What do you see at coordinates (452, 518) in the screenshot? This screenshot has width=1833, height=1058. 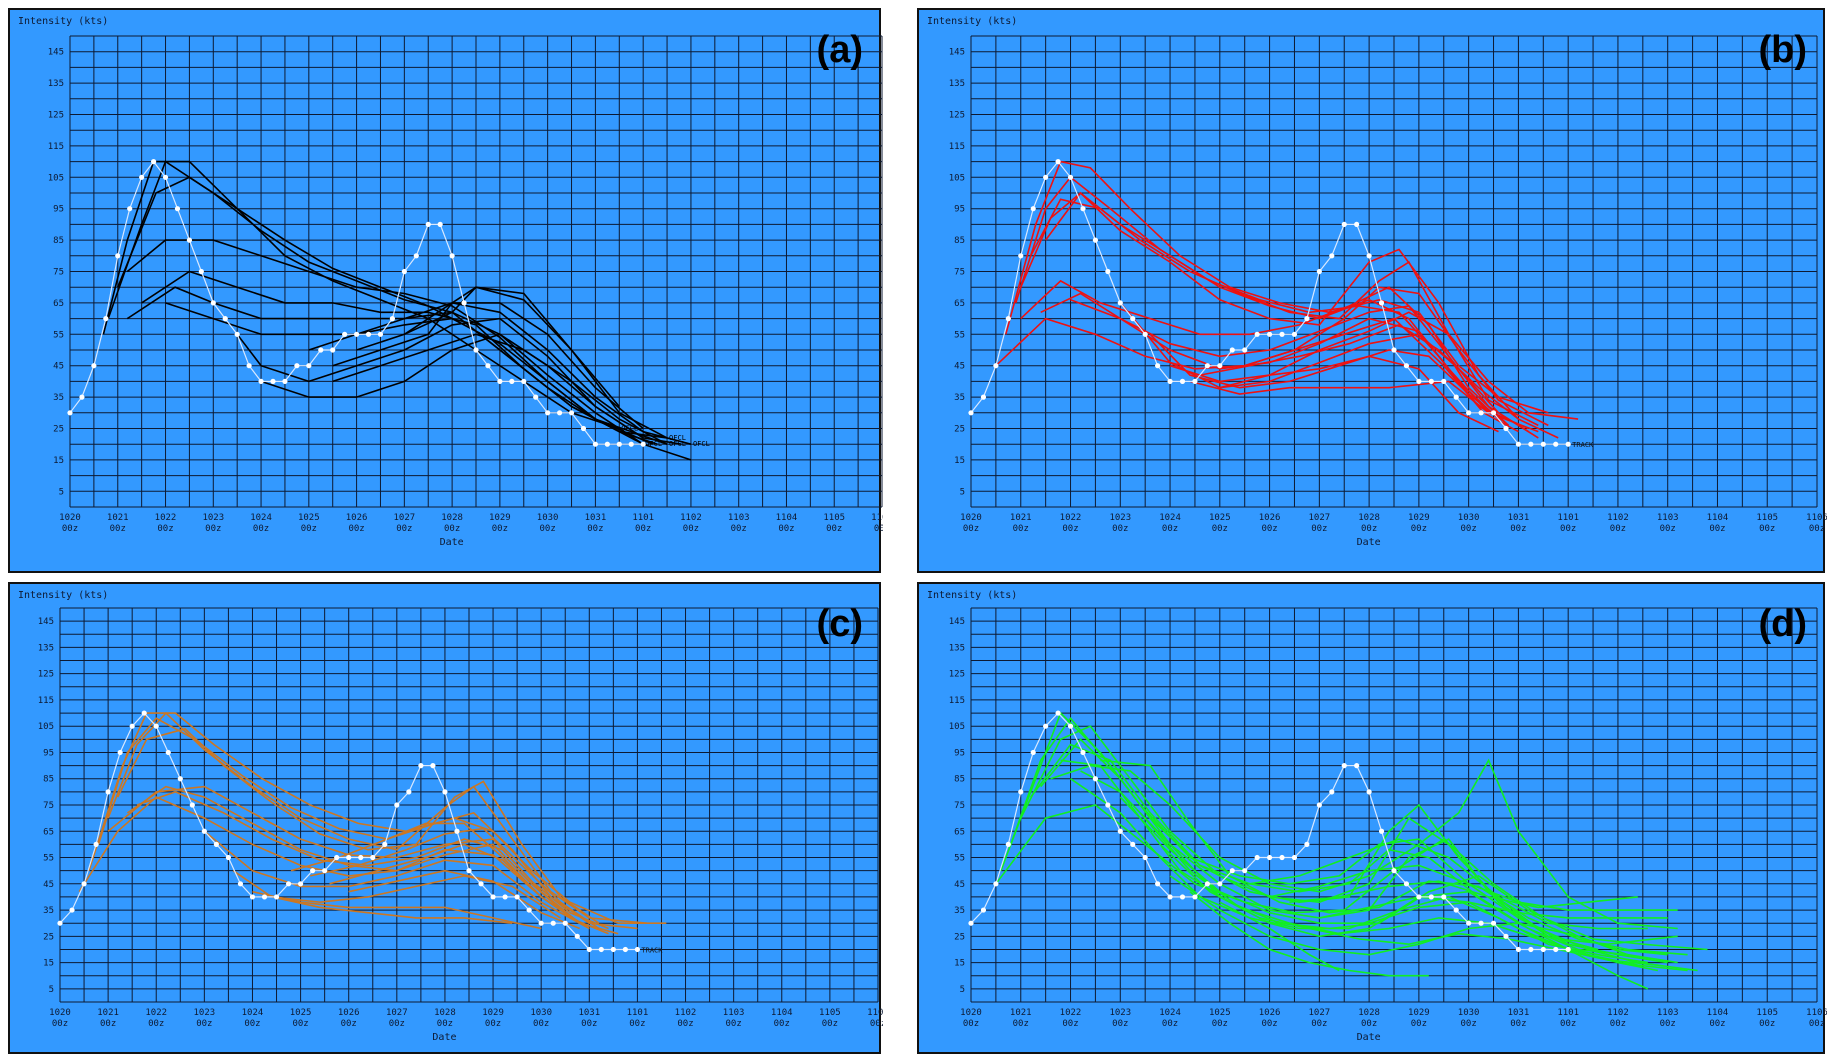 I see `x-tick-label: 1028` at bounding box center [452, 518].